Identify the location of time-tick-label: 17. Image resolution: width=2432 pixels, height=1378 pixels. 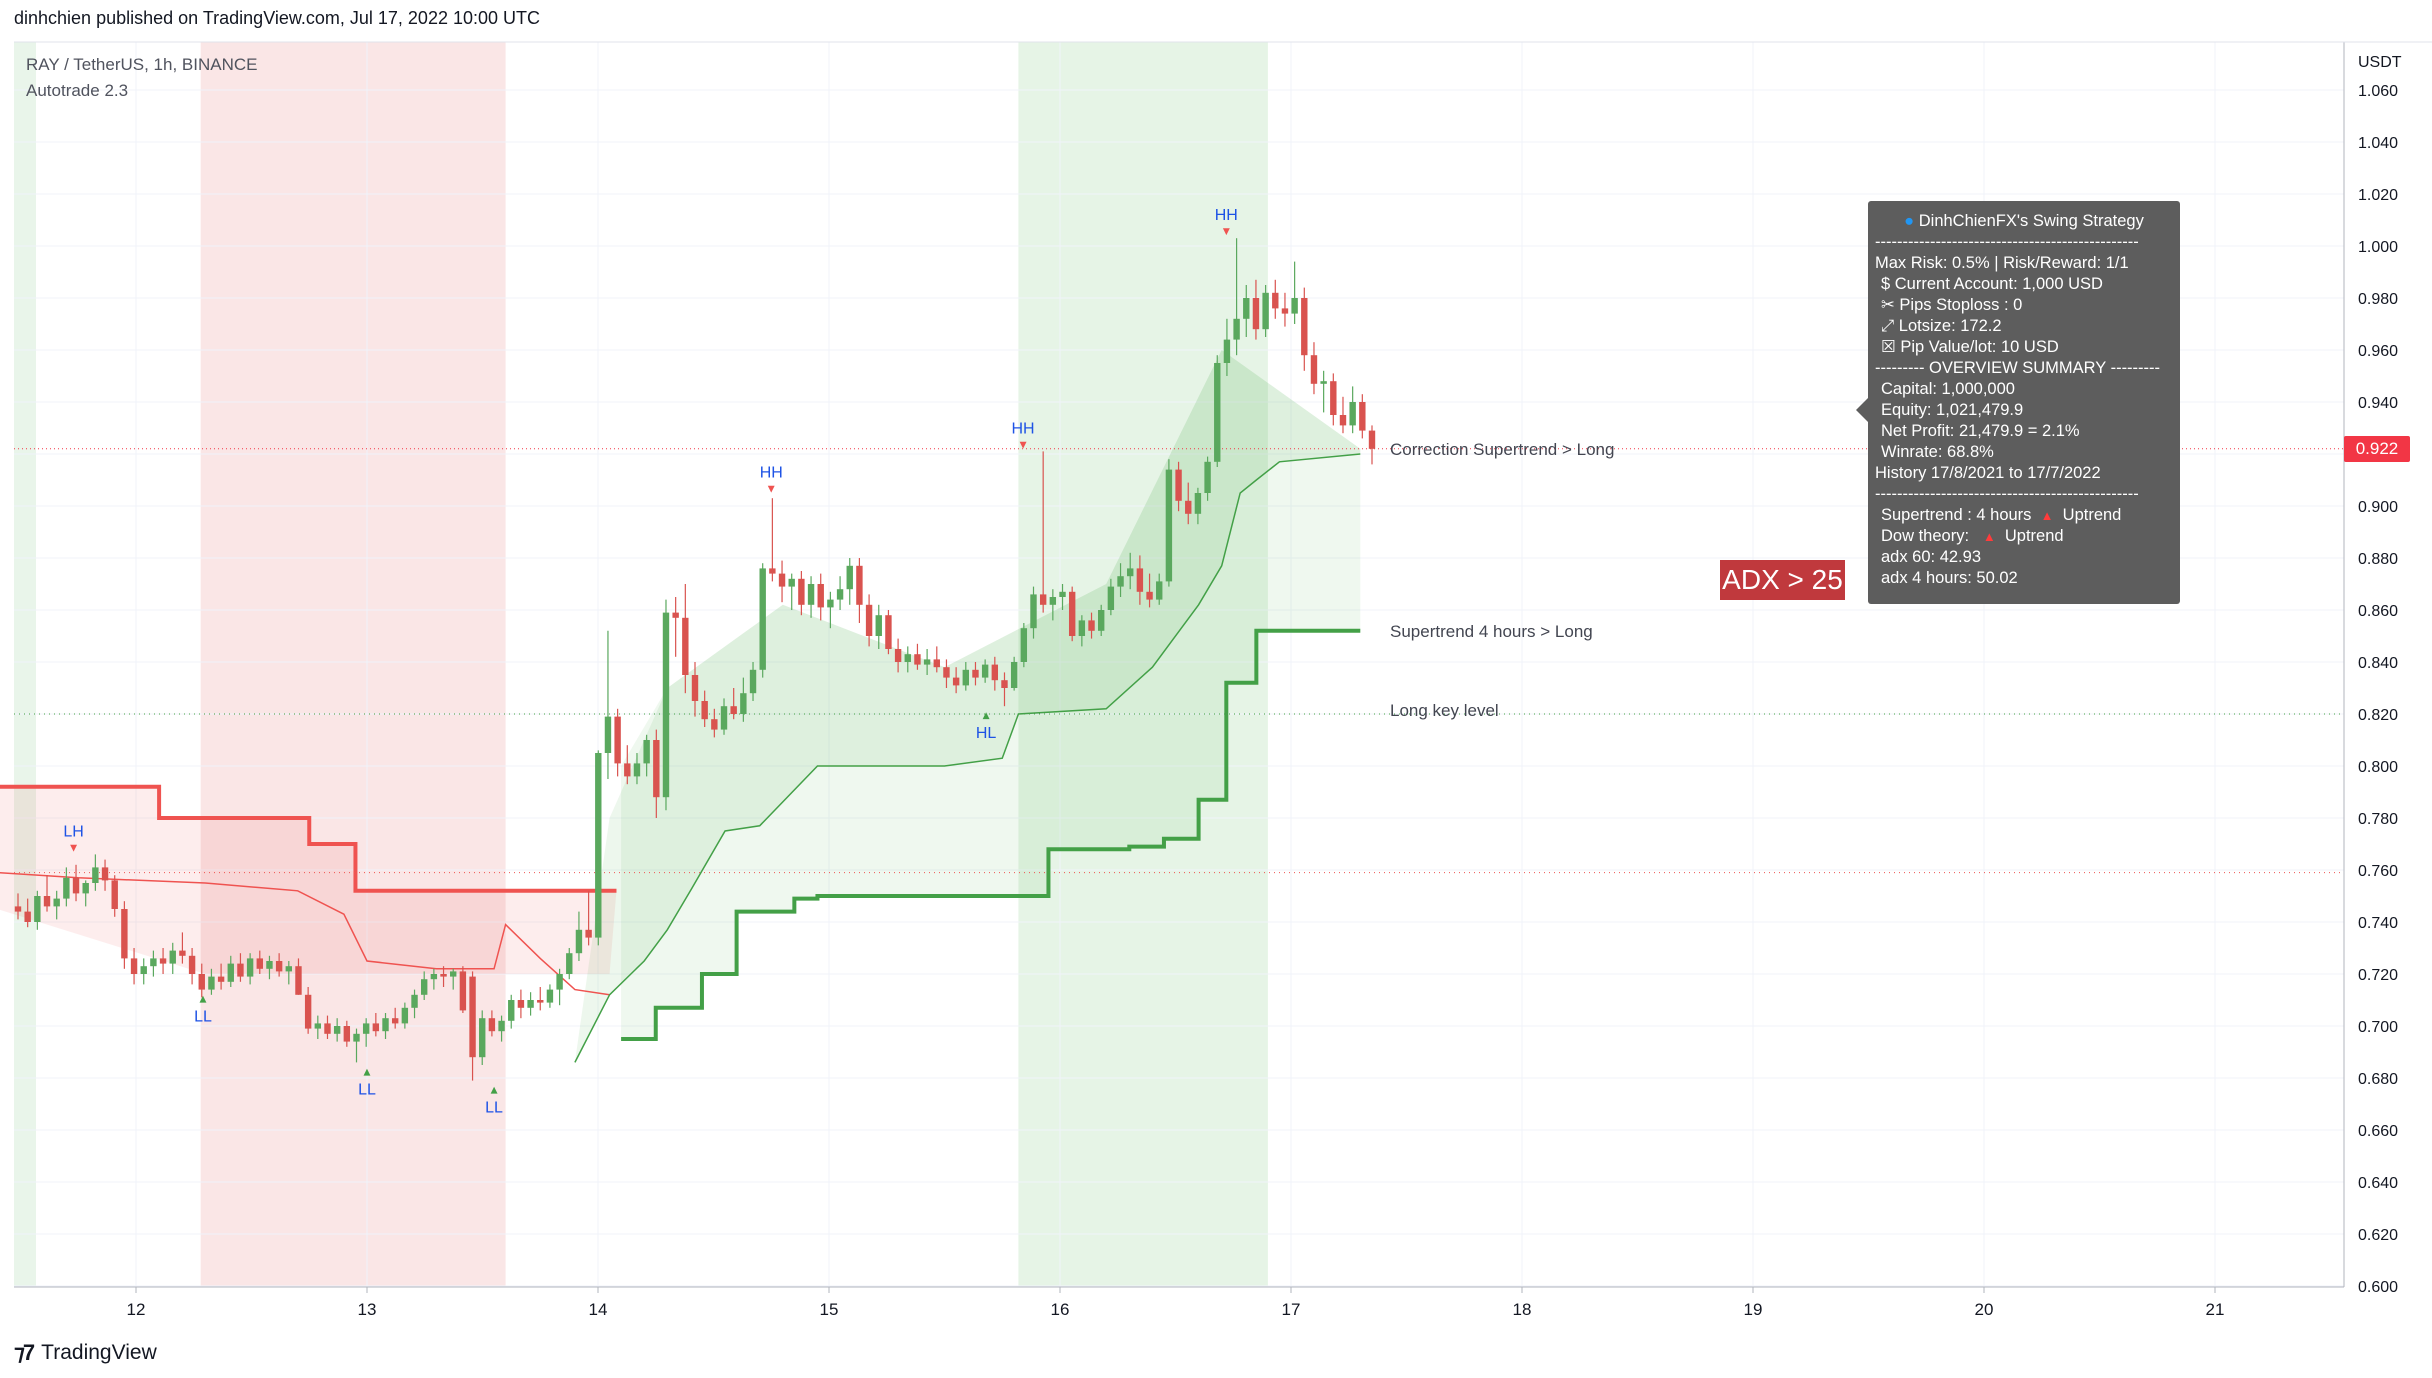
(1291, 1309).